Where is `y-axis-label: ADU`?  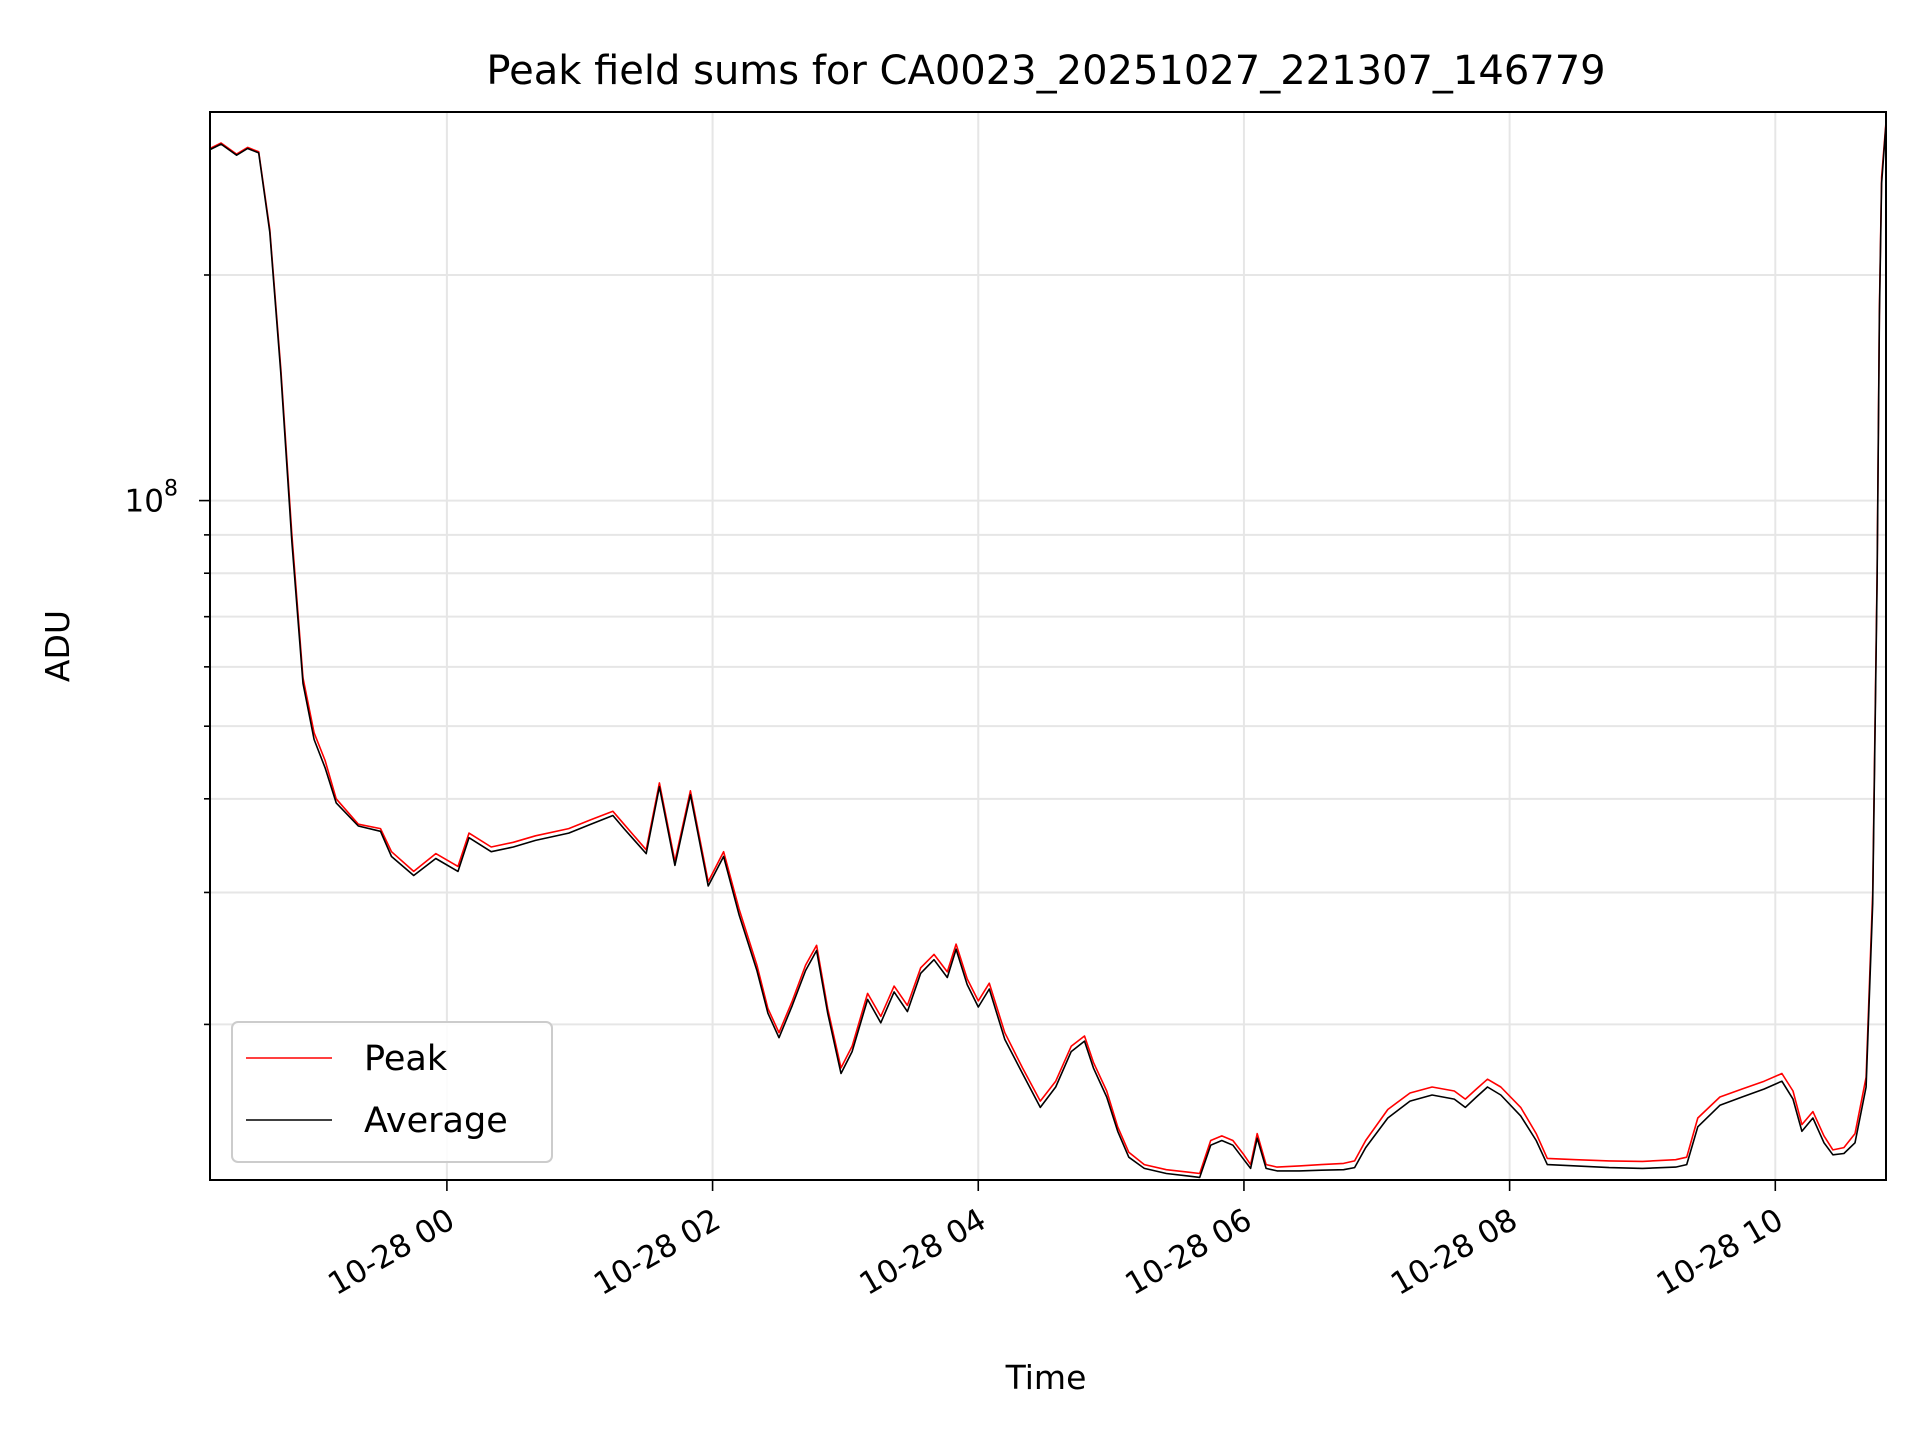
y-axis-label: ADU is located at coordinates (57, 646).